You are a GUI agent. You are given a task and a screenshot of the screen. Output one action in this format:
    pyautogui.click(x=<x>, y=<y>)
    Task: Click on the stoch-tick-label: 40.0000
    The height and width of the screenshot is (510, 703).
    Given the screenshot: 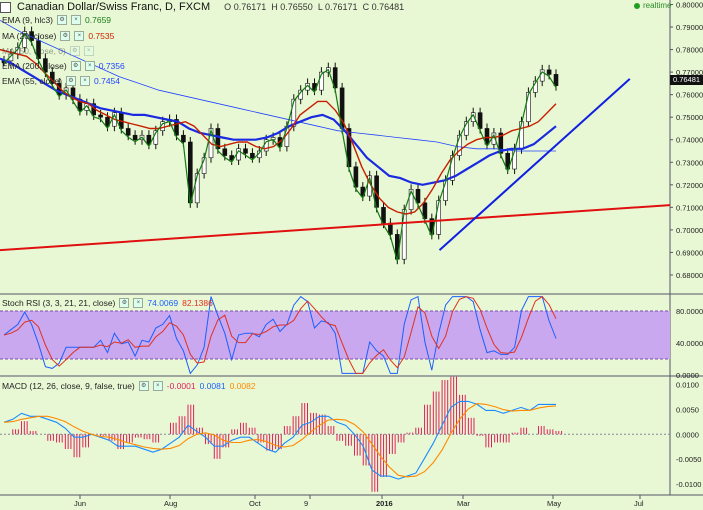 What is the action you would take?
    pyautogui.click(x=689, y=343)
    